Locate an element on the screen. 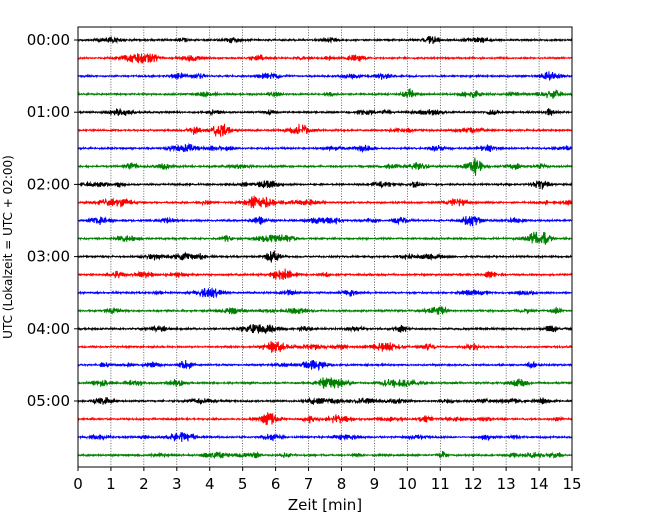 The image size is (650, 524). y-axis-ticks: 00:00 01:00 02:00 03:00 04:00 05:00 is located at coordinates (52, 220).